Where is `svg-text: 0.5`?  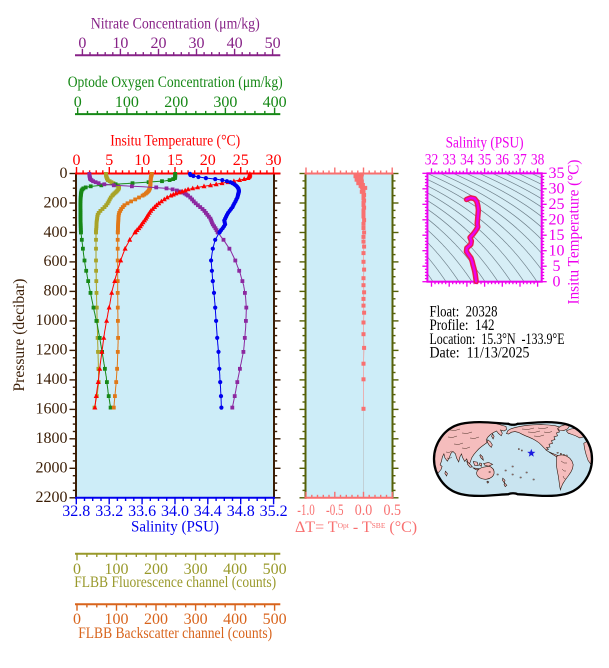
svg-text: 0.5 is located at coordinates (392, 510).